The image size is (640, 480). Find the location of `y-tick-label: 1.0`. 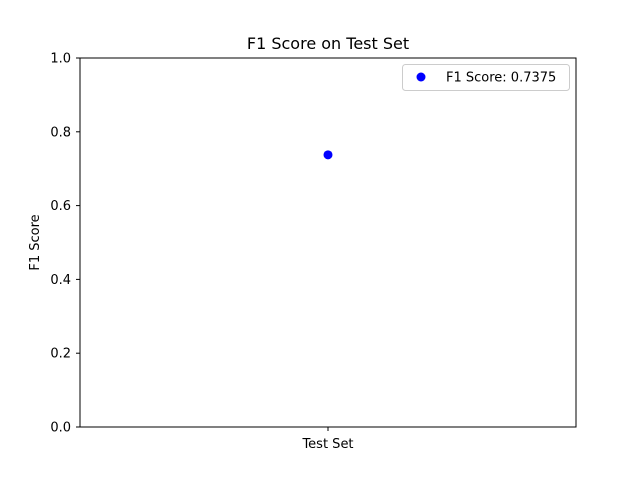

y-tick-label: 1.0 is located at coordinates (60, 59).